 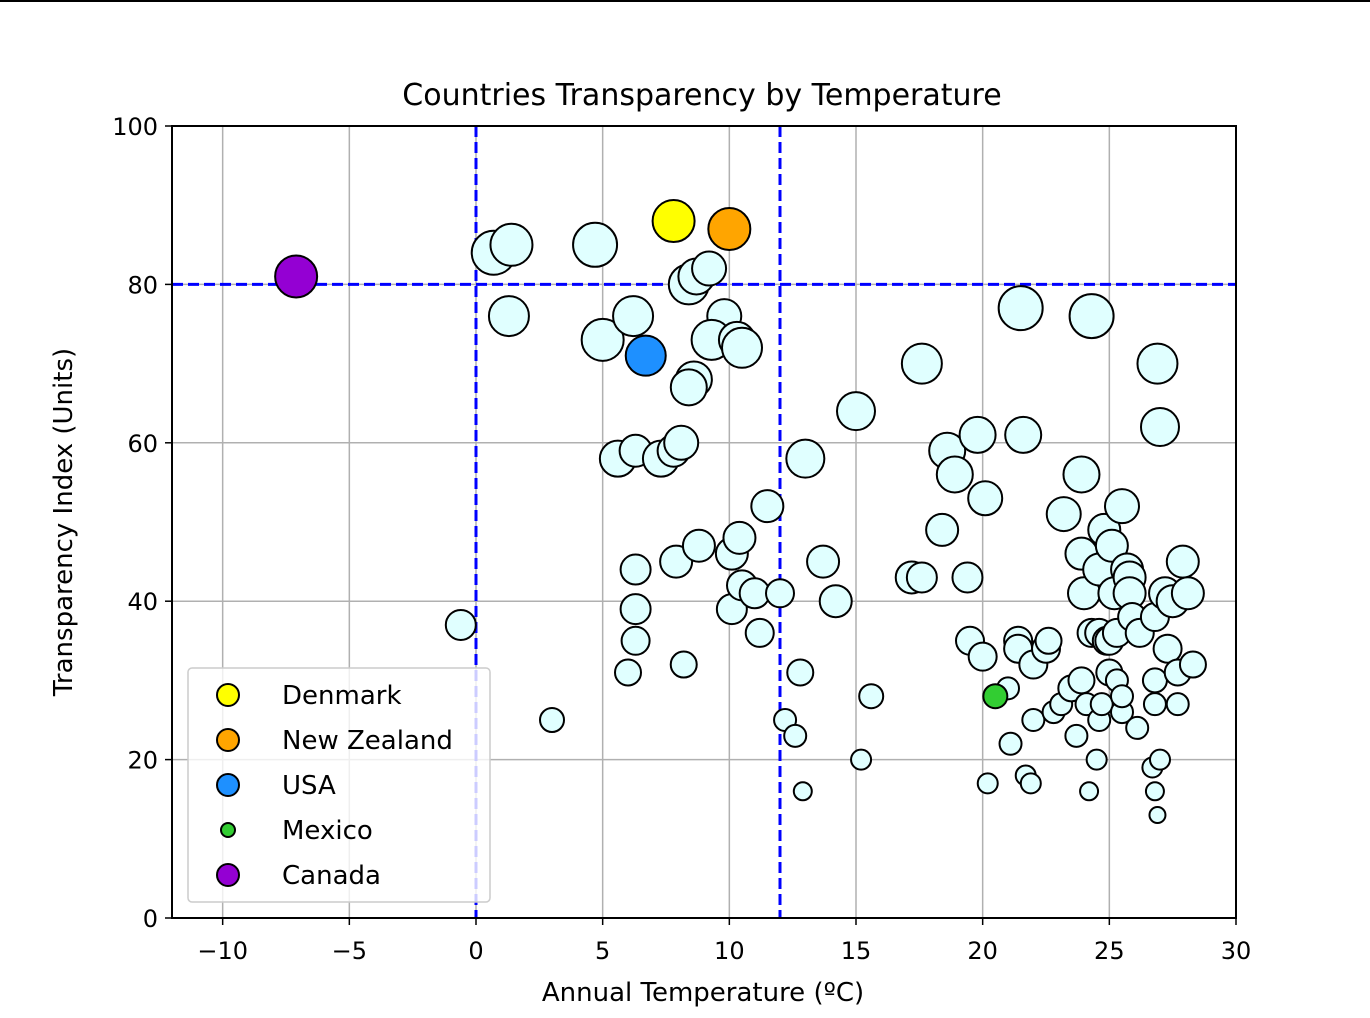 I want to click on y-axis-label: Transparency Index (Units), so click(x=64, y=522).